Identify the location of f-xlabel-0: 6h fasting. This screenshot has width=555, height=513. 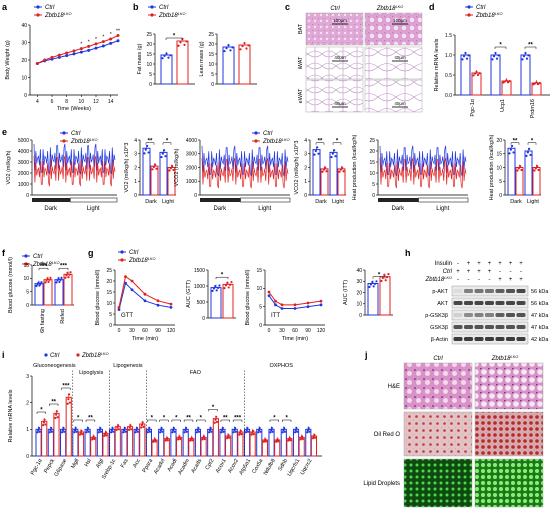
(43, 321).